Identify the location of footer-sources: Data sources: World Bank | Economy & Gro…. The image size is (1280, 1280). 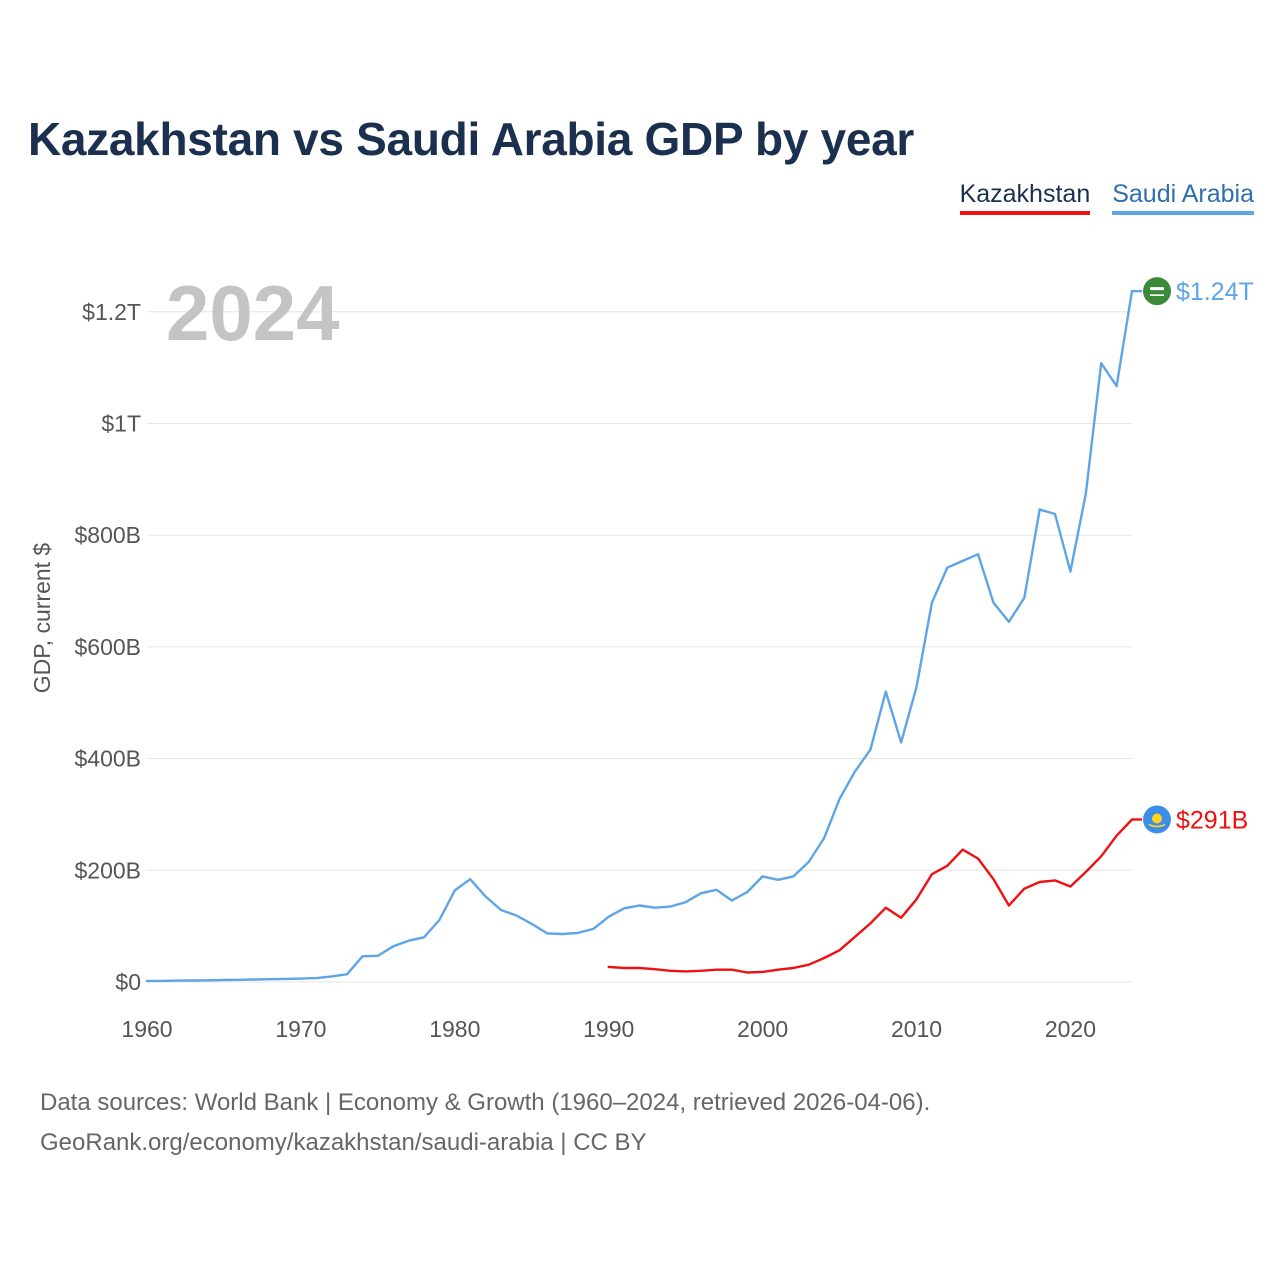
(485, 1102).